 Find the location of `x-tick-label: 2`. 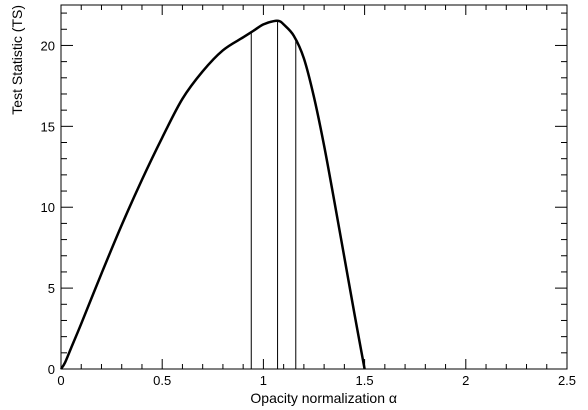

x-tick-label: 2 is located at coordinates (465, 380).